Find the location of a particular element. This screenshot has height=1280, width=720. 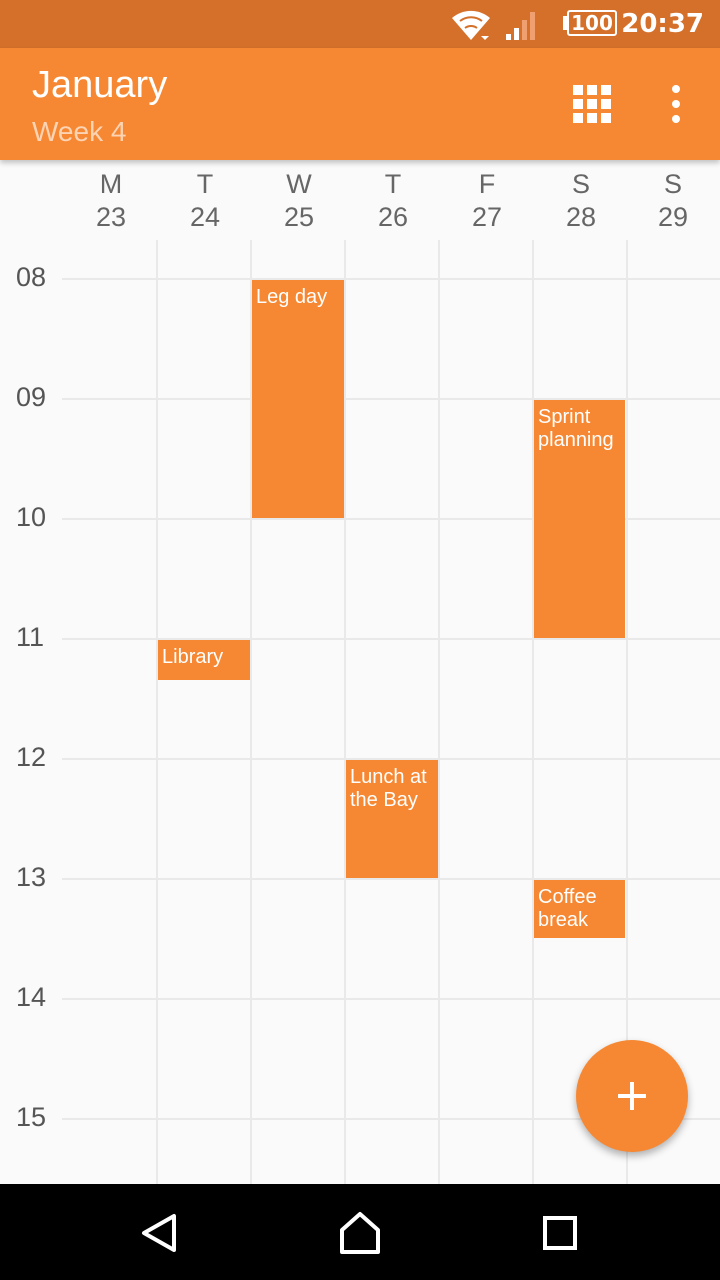

recents-button is located at coordinates (560, 1233).